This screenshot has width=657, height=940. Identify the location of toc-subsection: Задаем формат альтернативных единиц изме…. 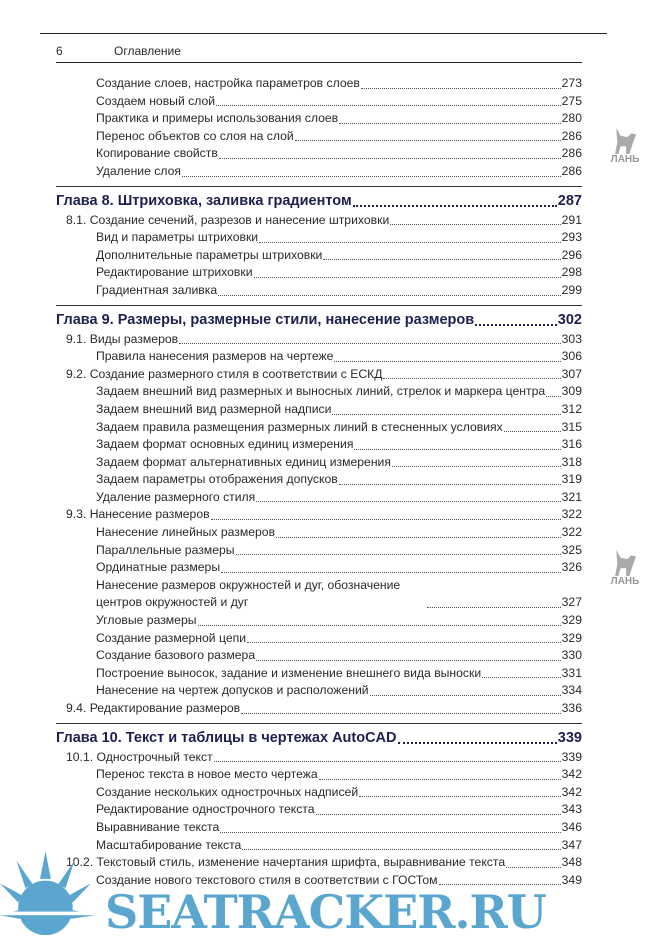
(319, 463).